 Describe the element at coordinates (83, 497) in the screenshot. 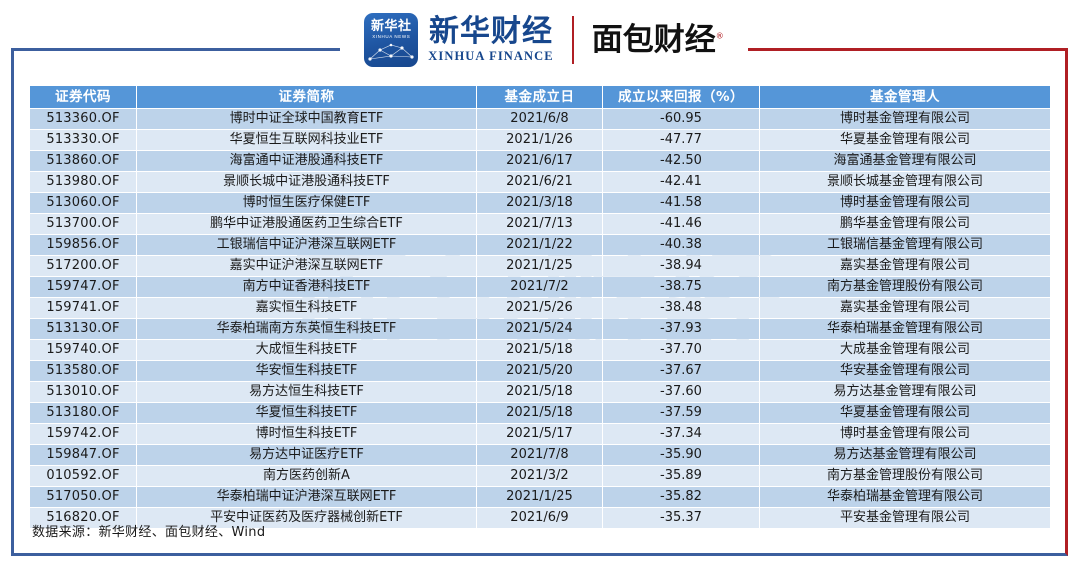

I see `cell-code: 517050.OF` at that location.